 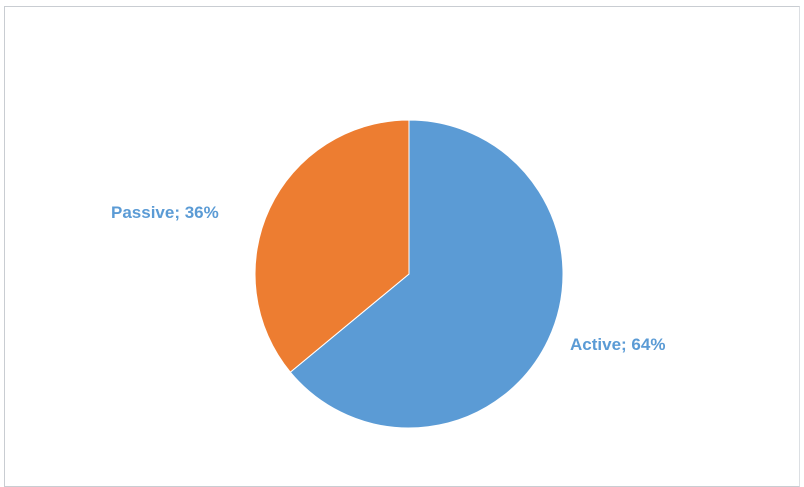 What do you see at coordinates (617, 344) in the screenshot?
I see `data-label-active: Active; 64%` at bounding box center [617, 344].